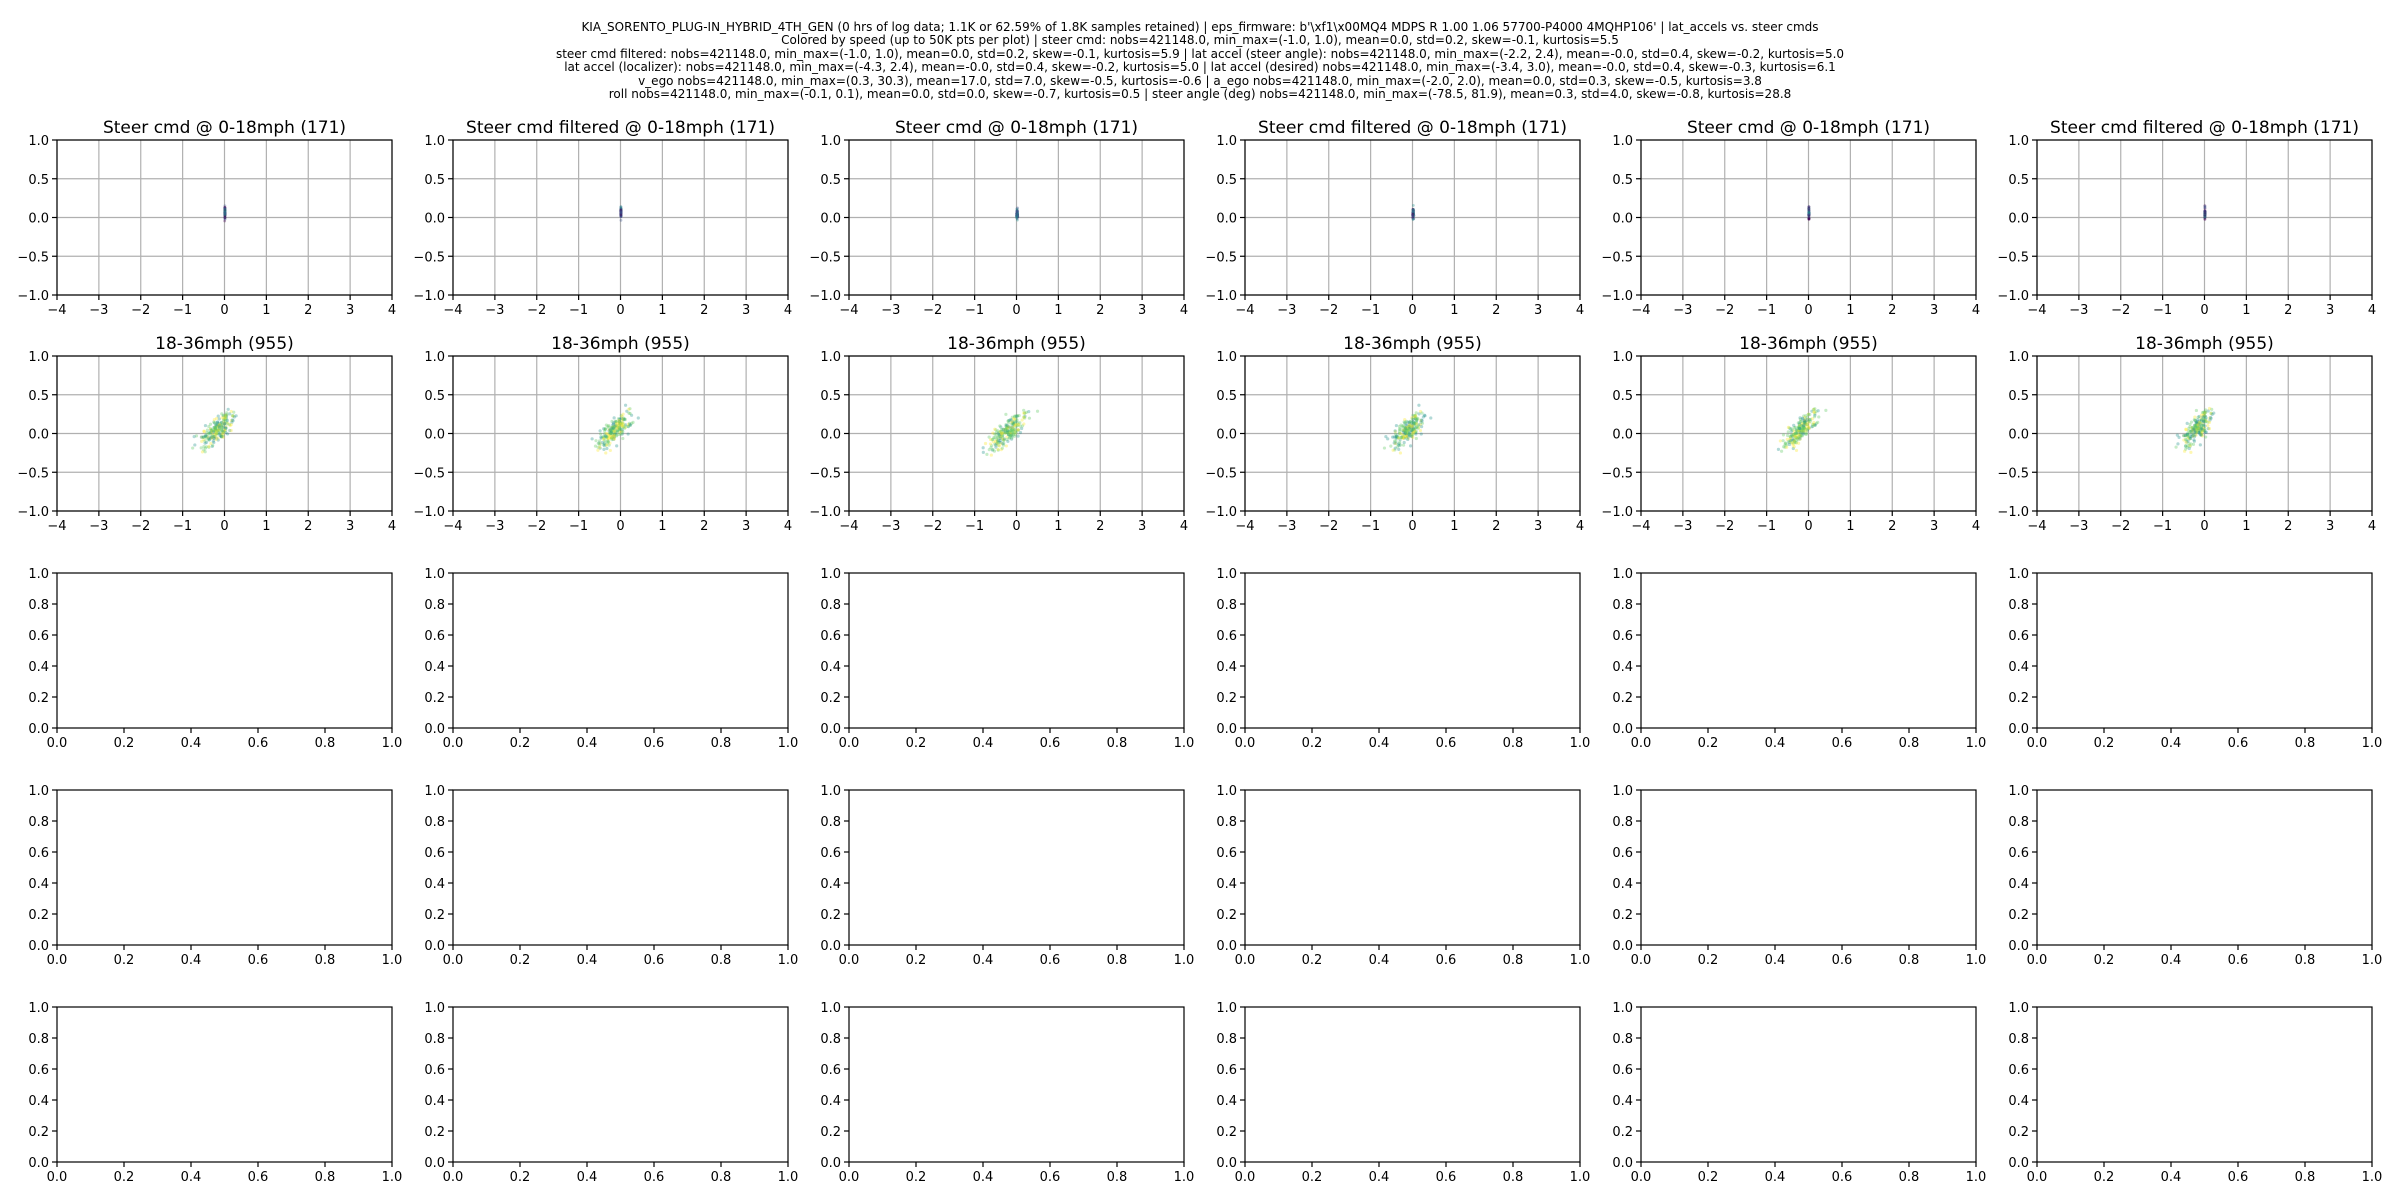  Describe the element at coordinates (620, 867) in the screenshot. I see `axes-frame` at that location.